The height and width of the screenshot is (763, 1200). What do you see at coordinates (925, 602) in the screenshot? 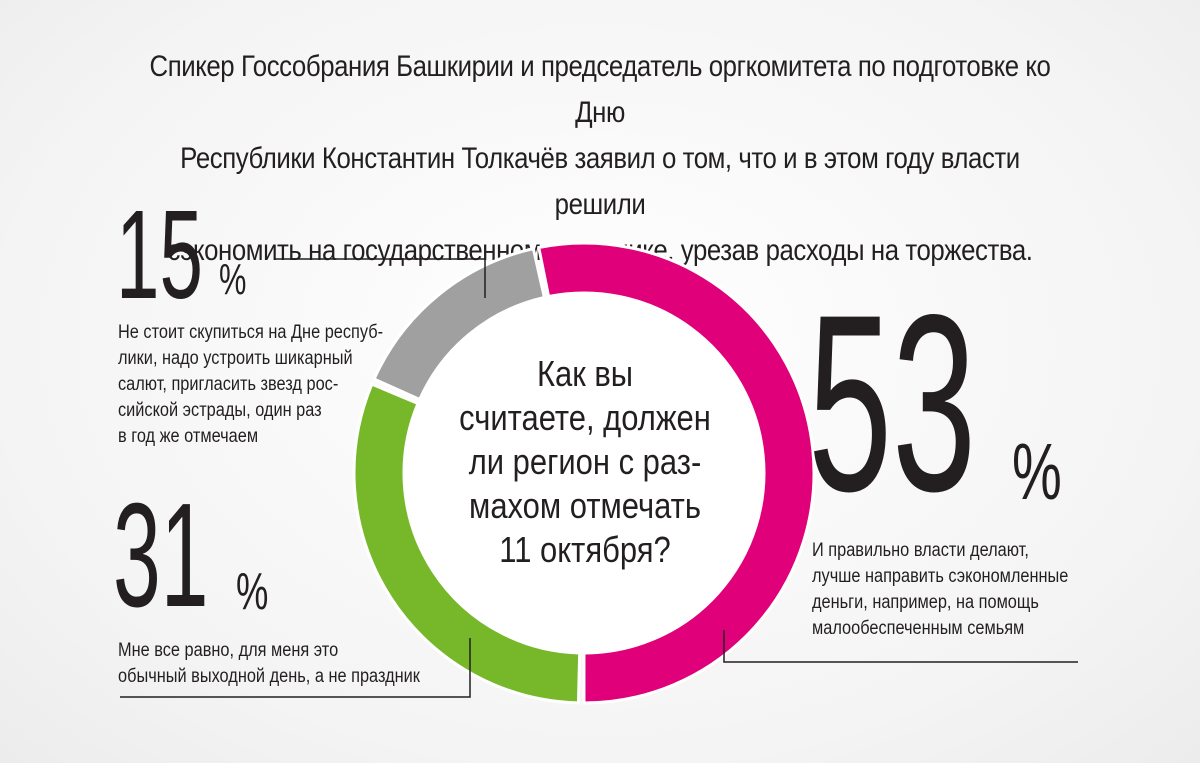
I see `note-line: деньги, например, на помощь` at bounding box center [925, 602].